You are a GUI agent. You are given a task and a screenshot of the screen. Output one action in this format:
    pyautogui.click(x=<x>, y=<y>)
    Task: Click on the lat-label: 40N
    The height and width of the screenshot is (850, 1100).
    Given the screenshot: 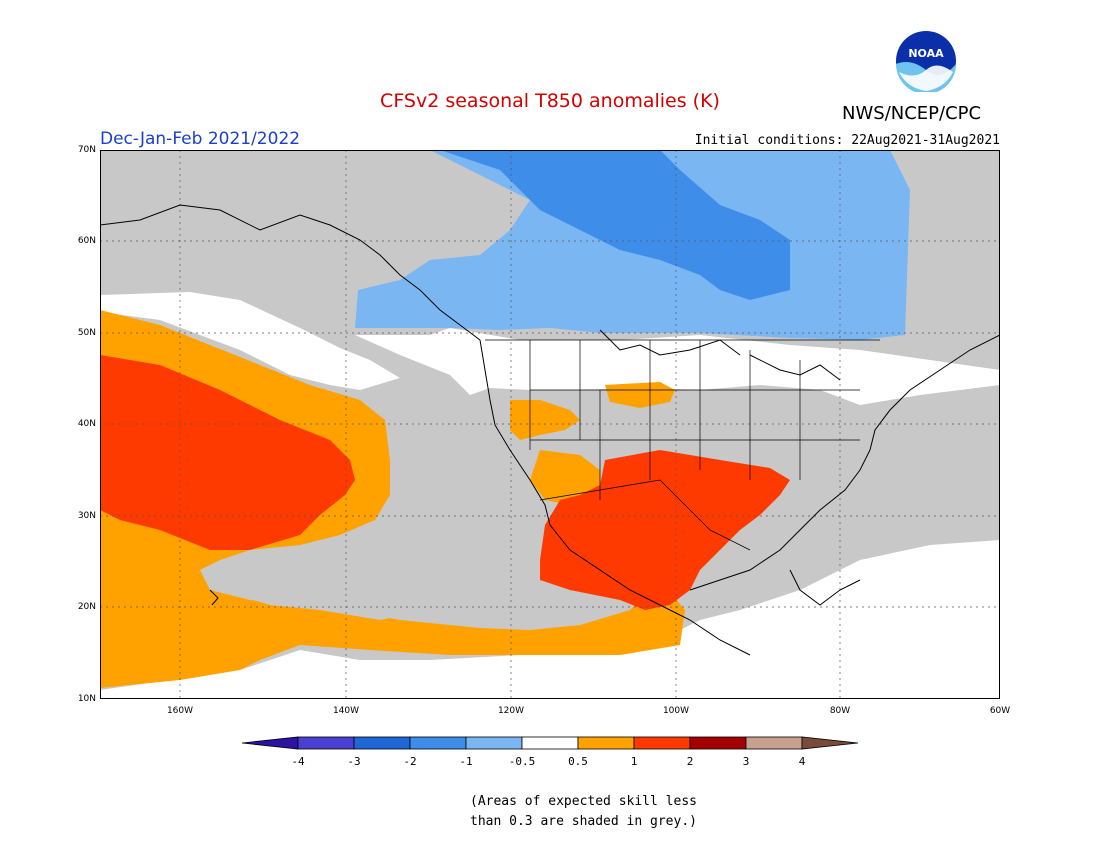 What is the action you would take?
    pyautogui.click(x=86, y=424)
    